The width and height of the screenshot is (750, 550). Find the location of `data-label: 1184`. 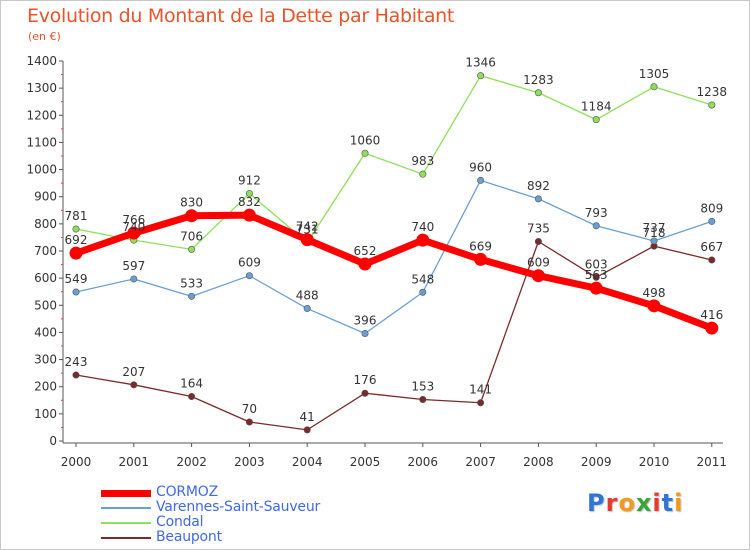

data-label: 1184 is located at coordinates (596, 107).